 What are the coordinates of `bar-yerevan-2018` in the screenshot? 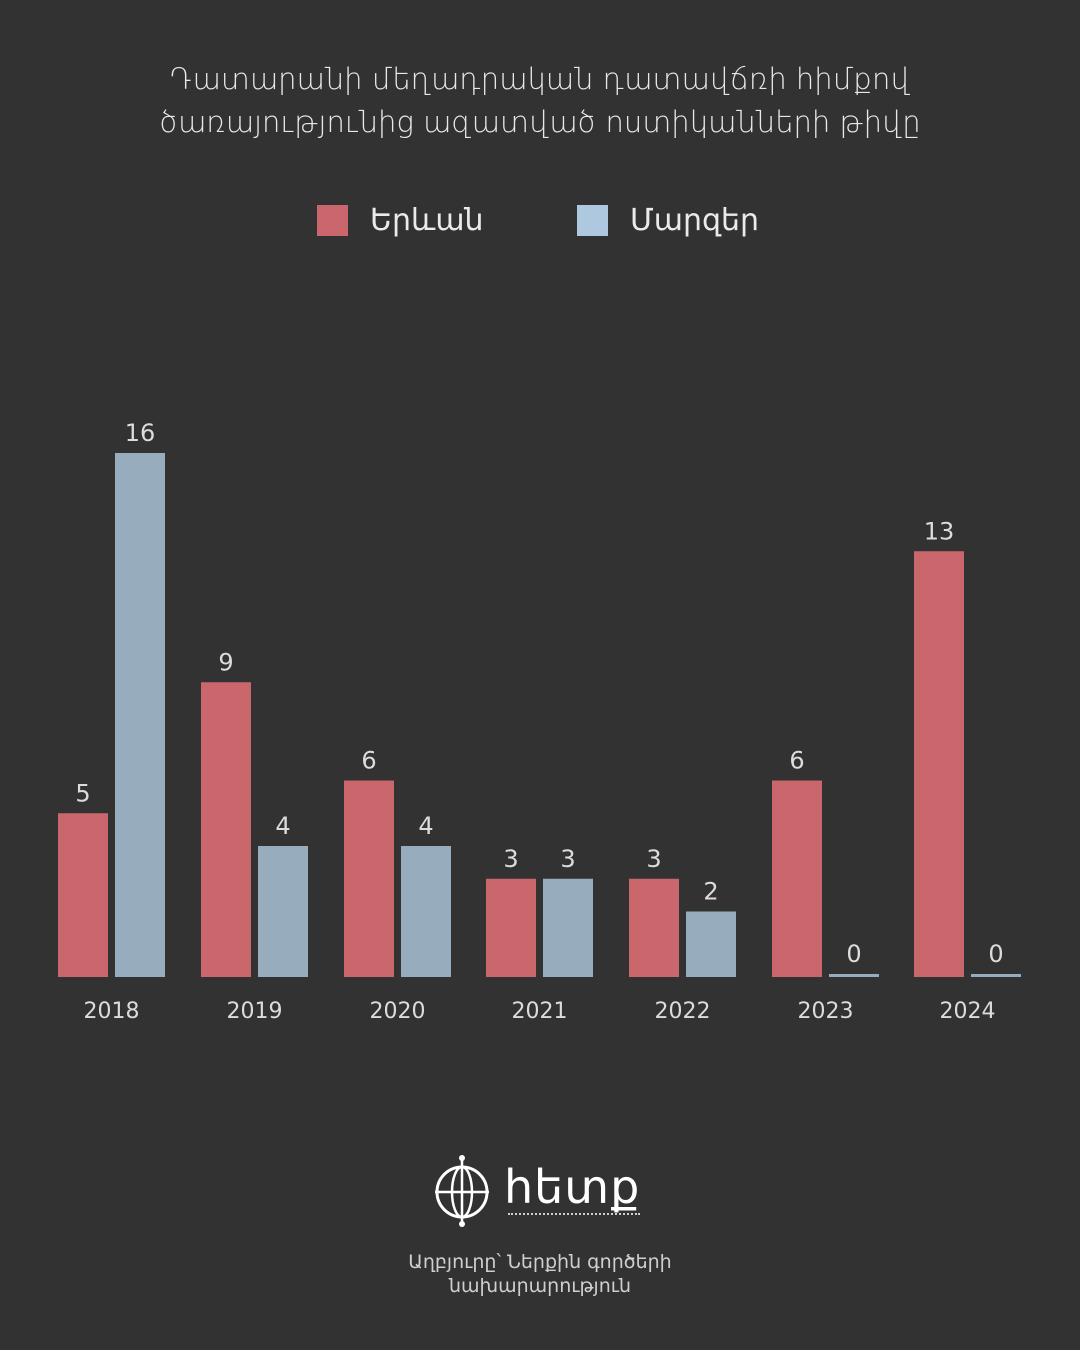 It's located at (83, 895).